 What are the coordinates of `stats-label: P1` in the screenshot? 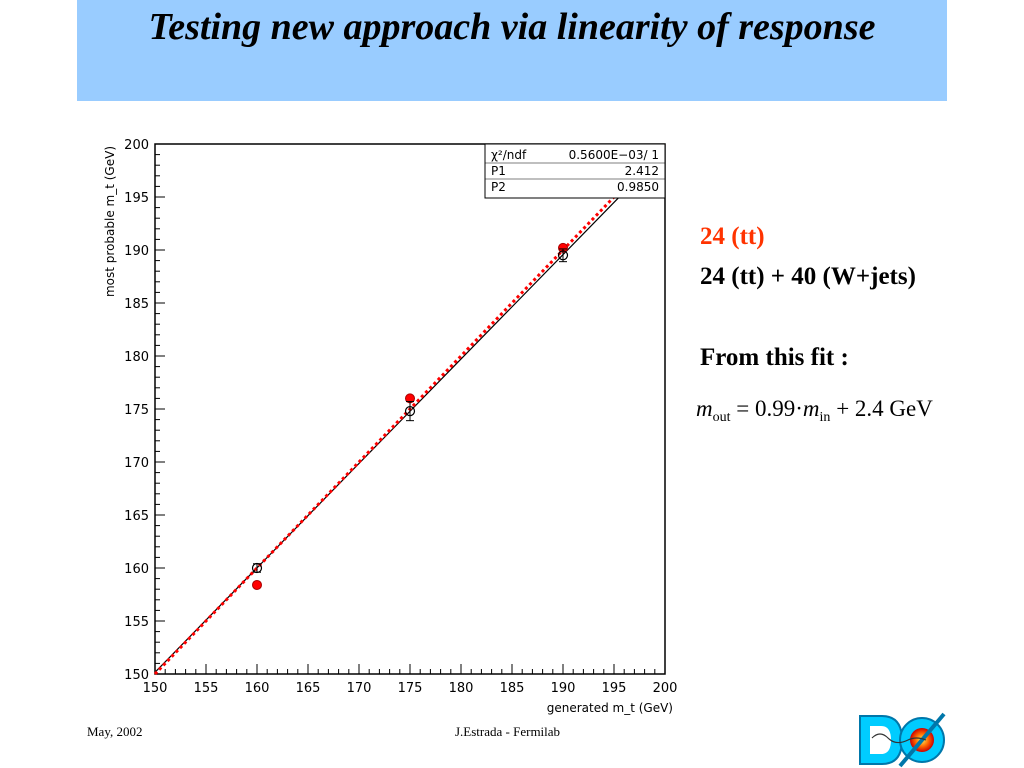 It's located at (498, 171).